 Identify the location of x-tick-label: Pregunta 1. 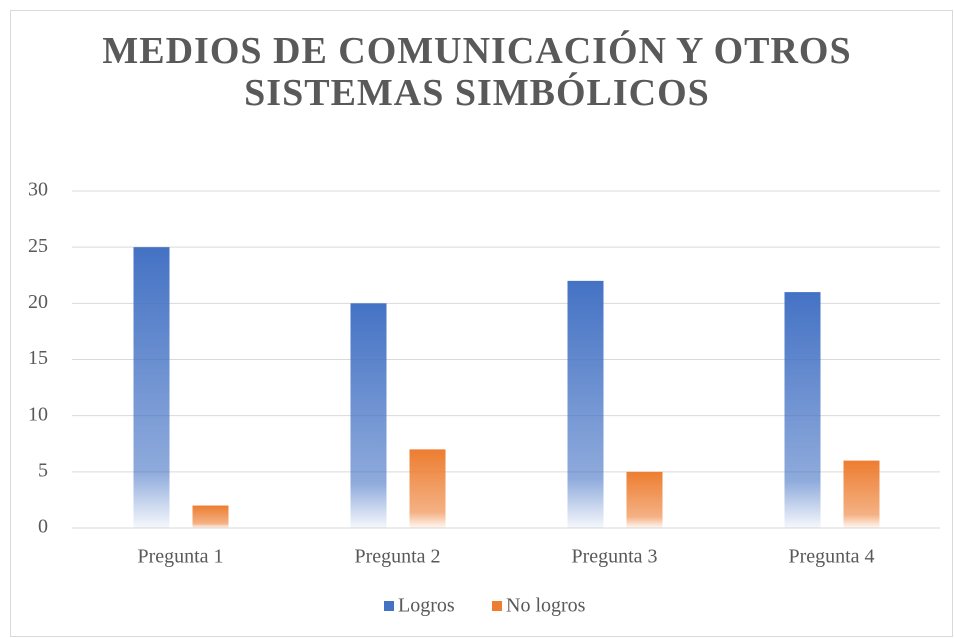
(180, 557).